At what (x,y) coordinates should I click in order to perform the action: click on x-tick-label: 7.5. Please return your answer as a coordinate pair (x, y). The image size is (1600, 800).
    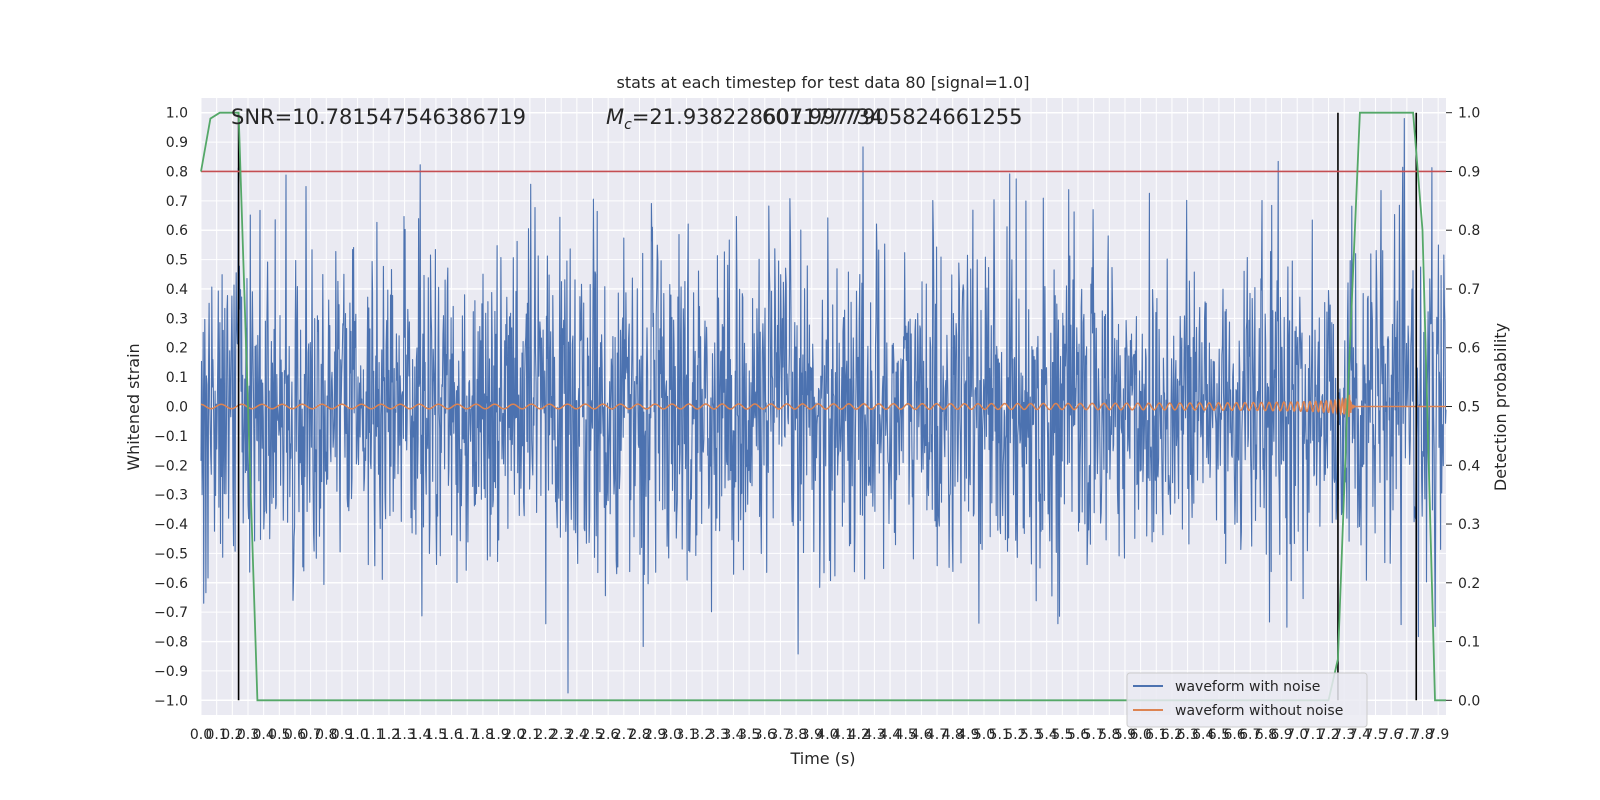
    Looking at the image, I should click on (1375, 735).